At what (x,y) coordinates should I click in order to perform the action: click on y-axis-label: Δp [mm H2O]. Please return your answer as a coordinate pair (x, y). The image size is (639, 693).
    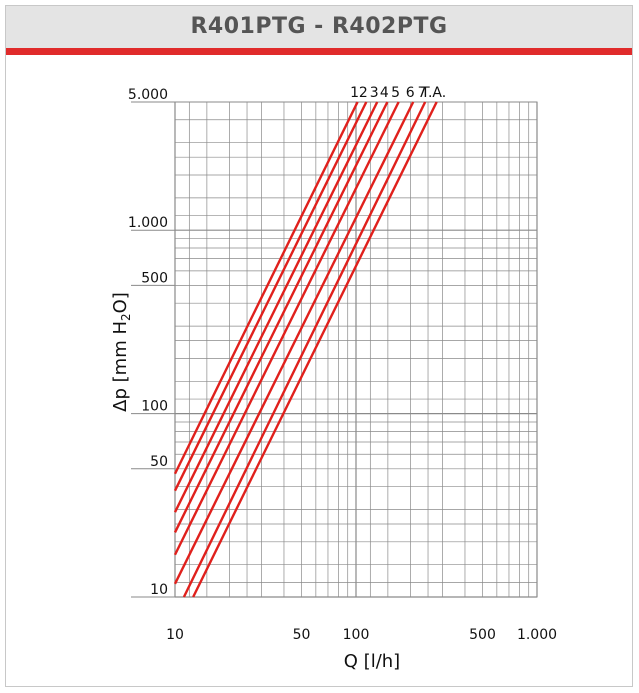
    Looking at the image, I should click on (121, 352).